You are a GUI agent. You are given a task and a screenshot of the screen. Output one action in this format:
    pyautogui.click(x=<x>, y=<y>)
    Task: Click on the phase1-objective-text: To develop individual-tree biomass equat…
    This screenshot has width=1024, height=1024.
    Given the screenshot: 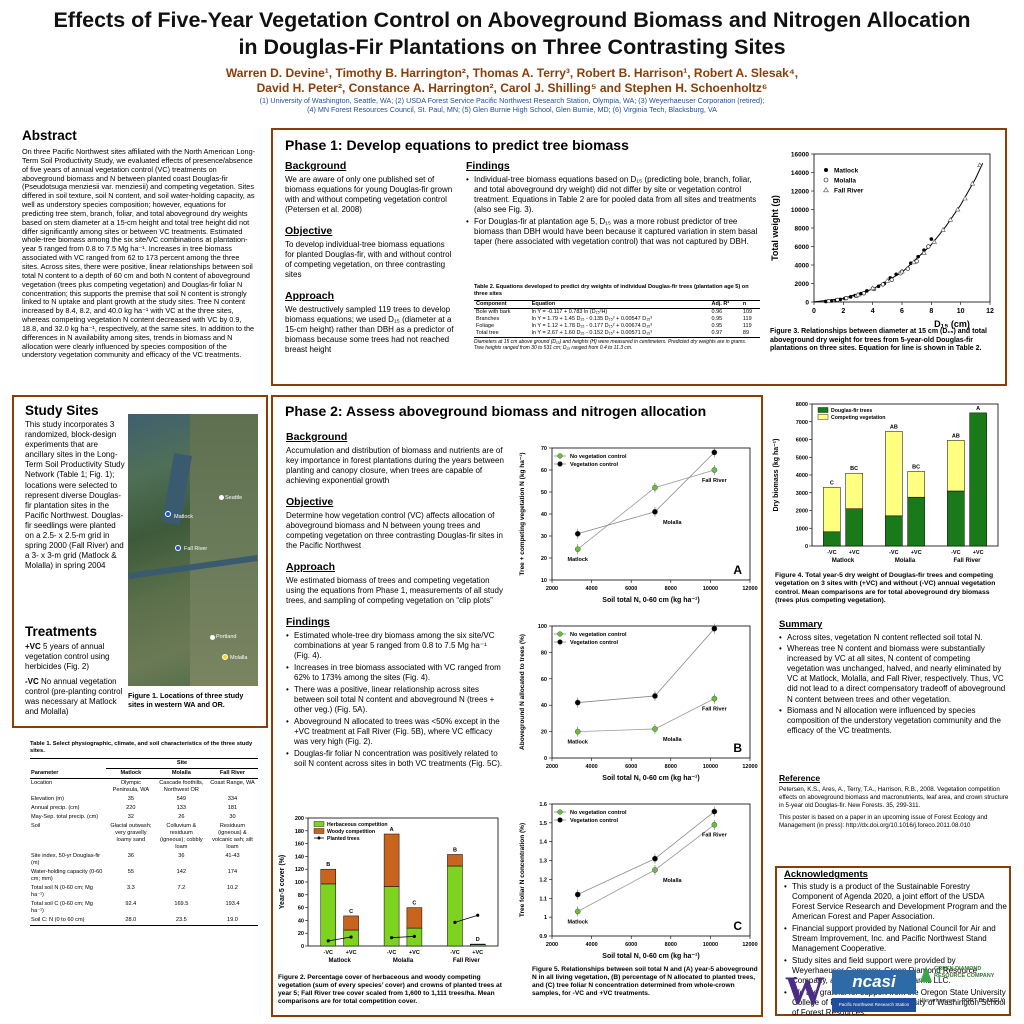 What is the action you would take?
    pyautogui.click(x=368, y=259)
    